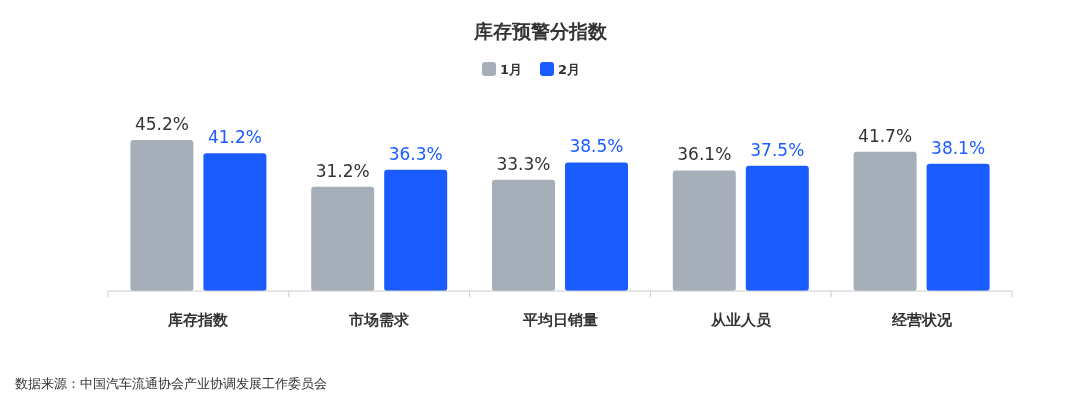  Describe the element at coordinates (415, 153) in the screenshot. I see `data-label: 36.3%` at that location.